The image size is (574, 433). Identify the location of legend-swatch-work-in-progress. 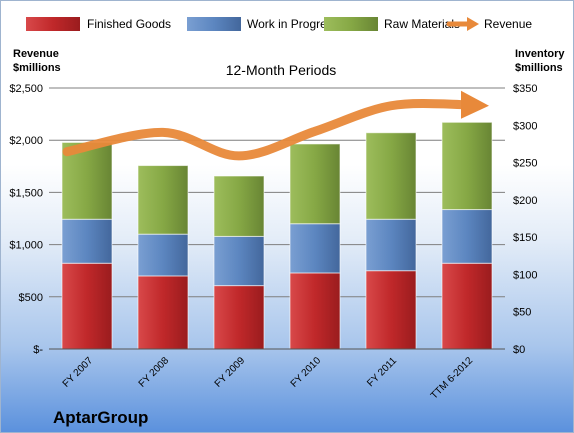
(214, 24).